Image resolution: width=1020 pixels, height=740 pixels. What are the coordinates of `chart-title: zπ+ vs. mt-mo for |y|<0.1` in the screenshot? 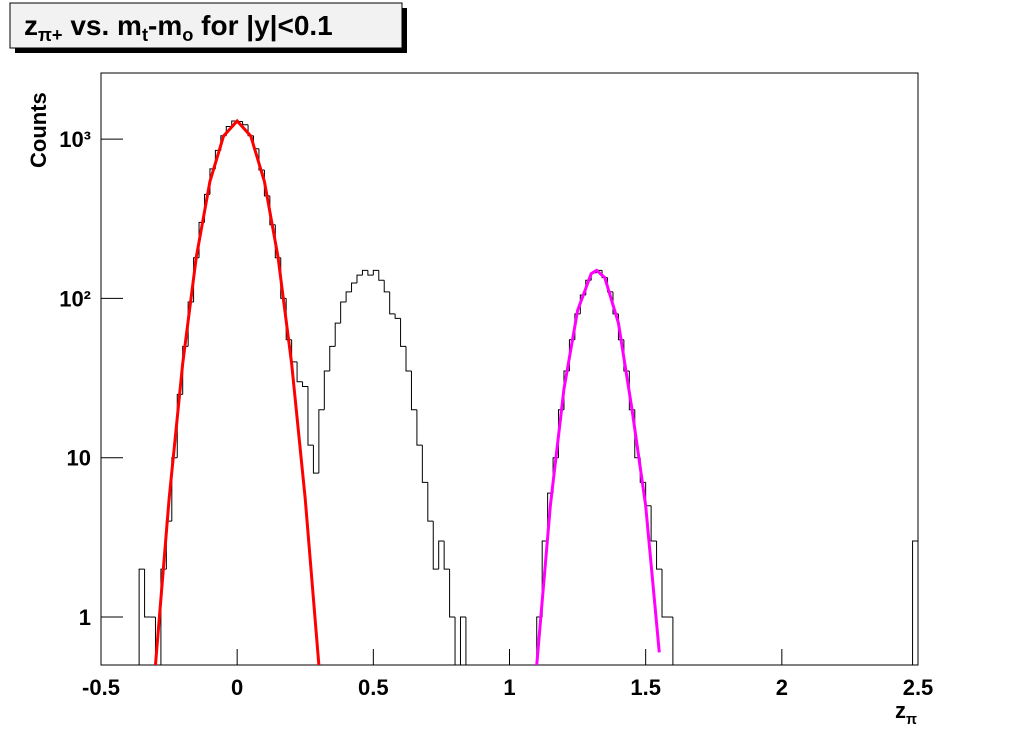 It's located at (178, 27).